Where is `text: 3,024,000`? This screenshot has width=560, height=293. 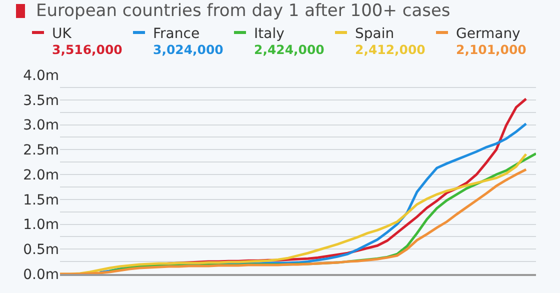 text: 3,024,000 is located at coordinates (188, 49).